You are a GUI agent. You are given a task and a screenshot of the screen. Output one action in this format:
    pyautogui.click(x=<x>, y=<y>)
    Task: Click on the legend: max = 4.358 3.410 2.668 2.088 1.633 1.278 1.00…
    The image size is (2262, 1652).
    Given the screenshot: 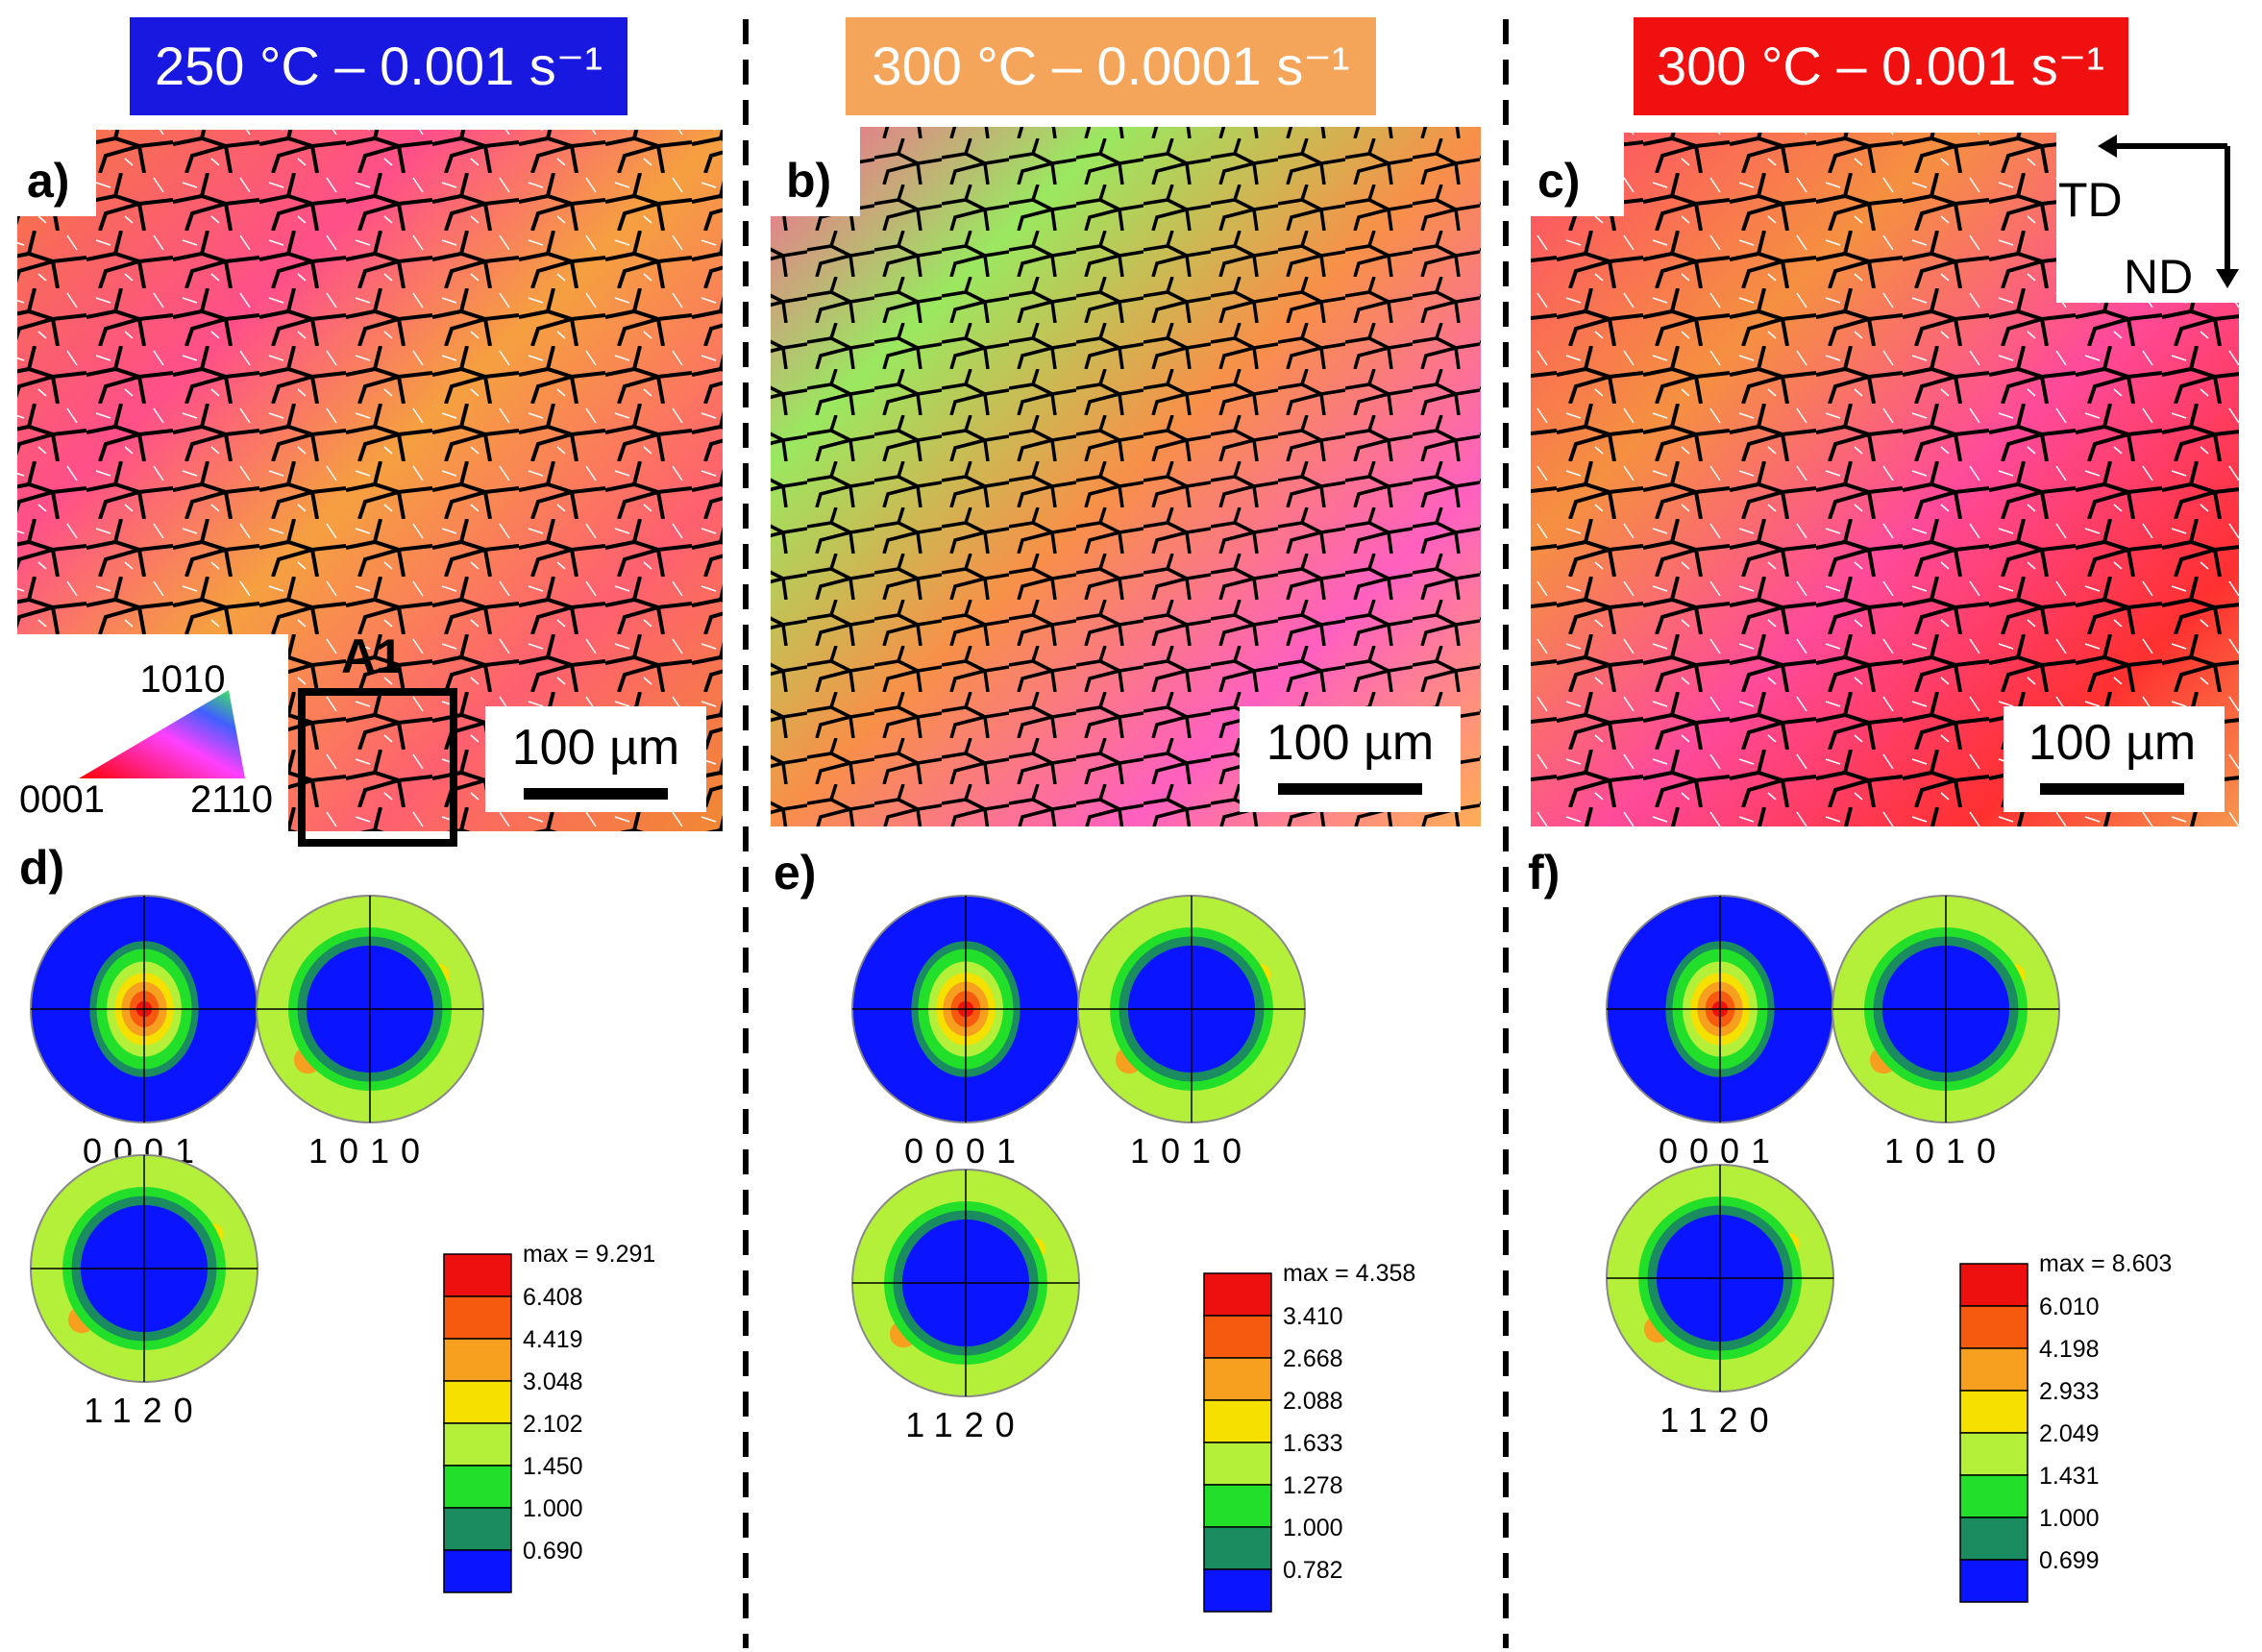 What is the action you would take?
    pyautogui.click(x=1309, y=1436)
    